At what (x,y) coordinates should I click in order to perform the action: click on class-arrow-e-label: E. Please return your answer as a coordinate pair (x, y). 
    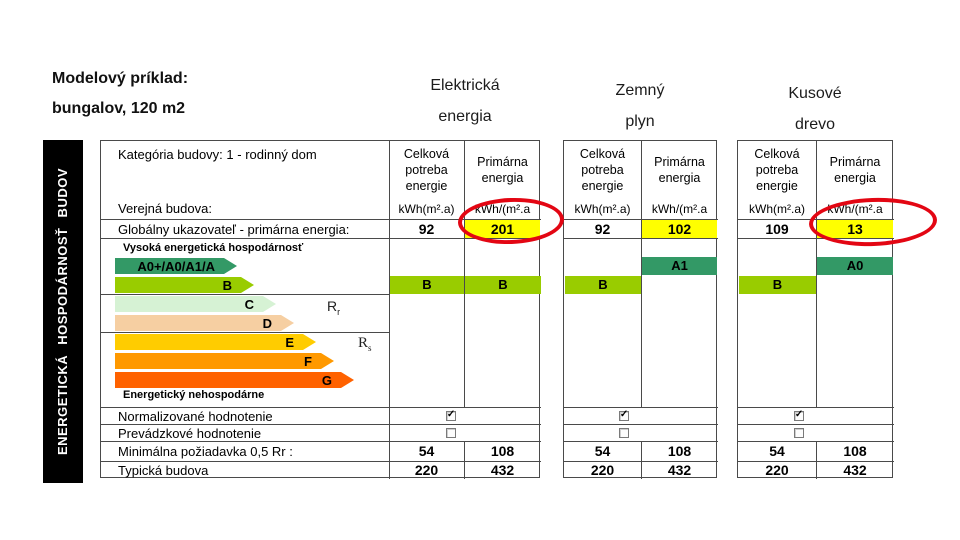
    Looking at the image, I should click on (289, 342).